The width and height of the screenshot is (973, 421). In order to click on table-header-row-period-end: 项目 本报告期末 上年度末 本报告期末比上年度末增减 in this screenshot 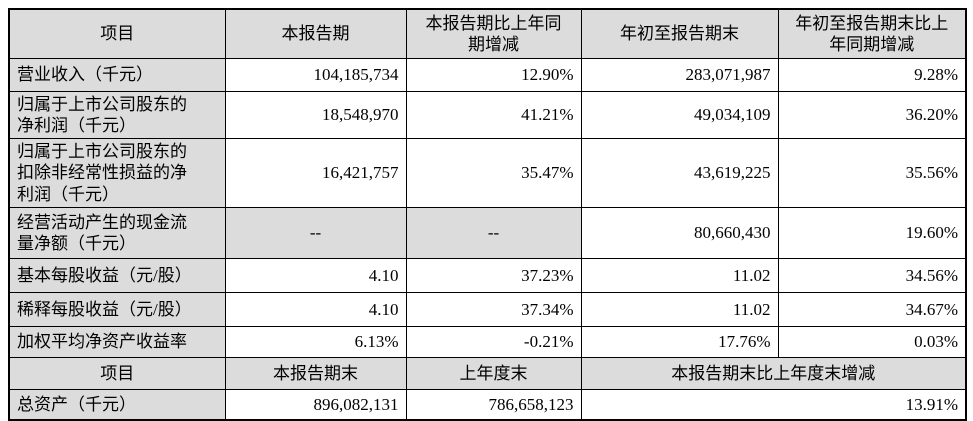, I will do `click(487, 373)`.